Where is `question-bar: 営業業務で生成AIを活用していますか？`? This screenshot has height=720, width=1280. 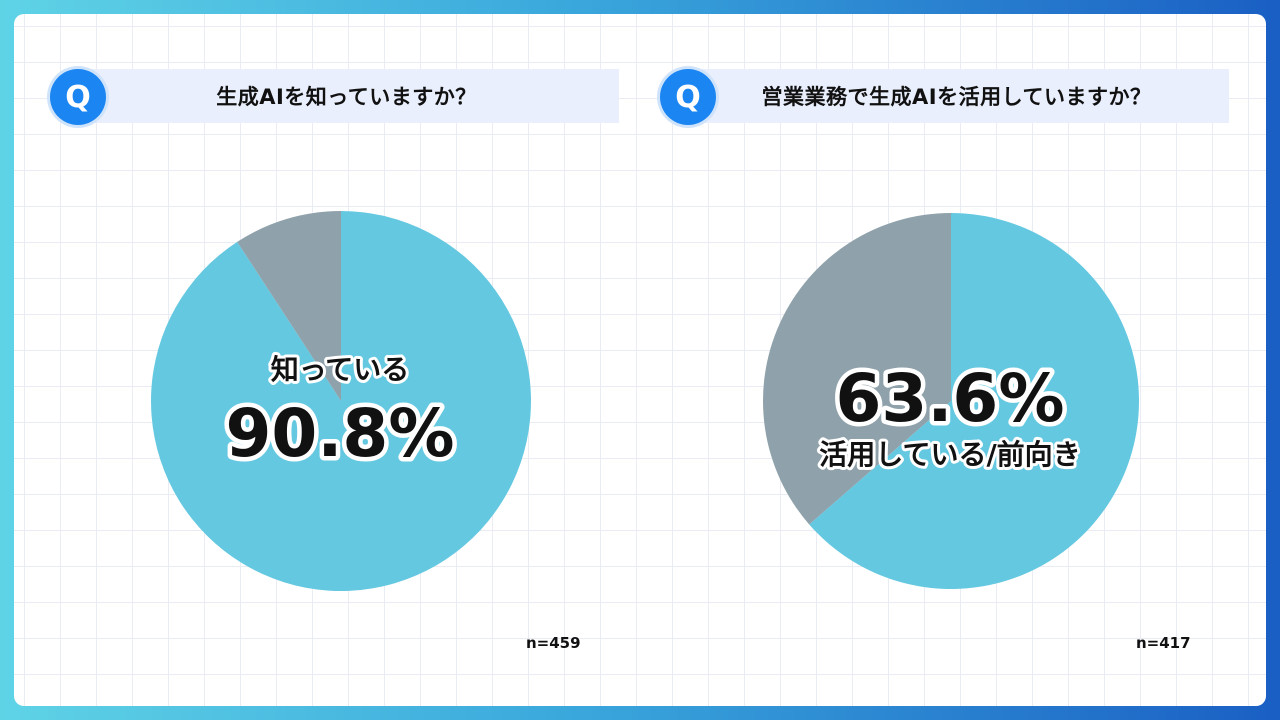
question-bar: 営業業務で生成AIを活用していますか？ is located at coordinates (956, 96).